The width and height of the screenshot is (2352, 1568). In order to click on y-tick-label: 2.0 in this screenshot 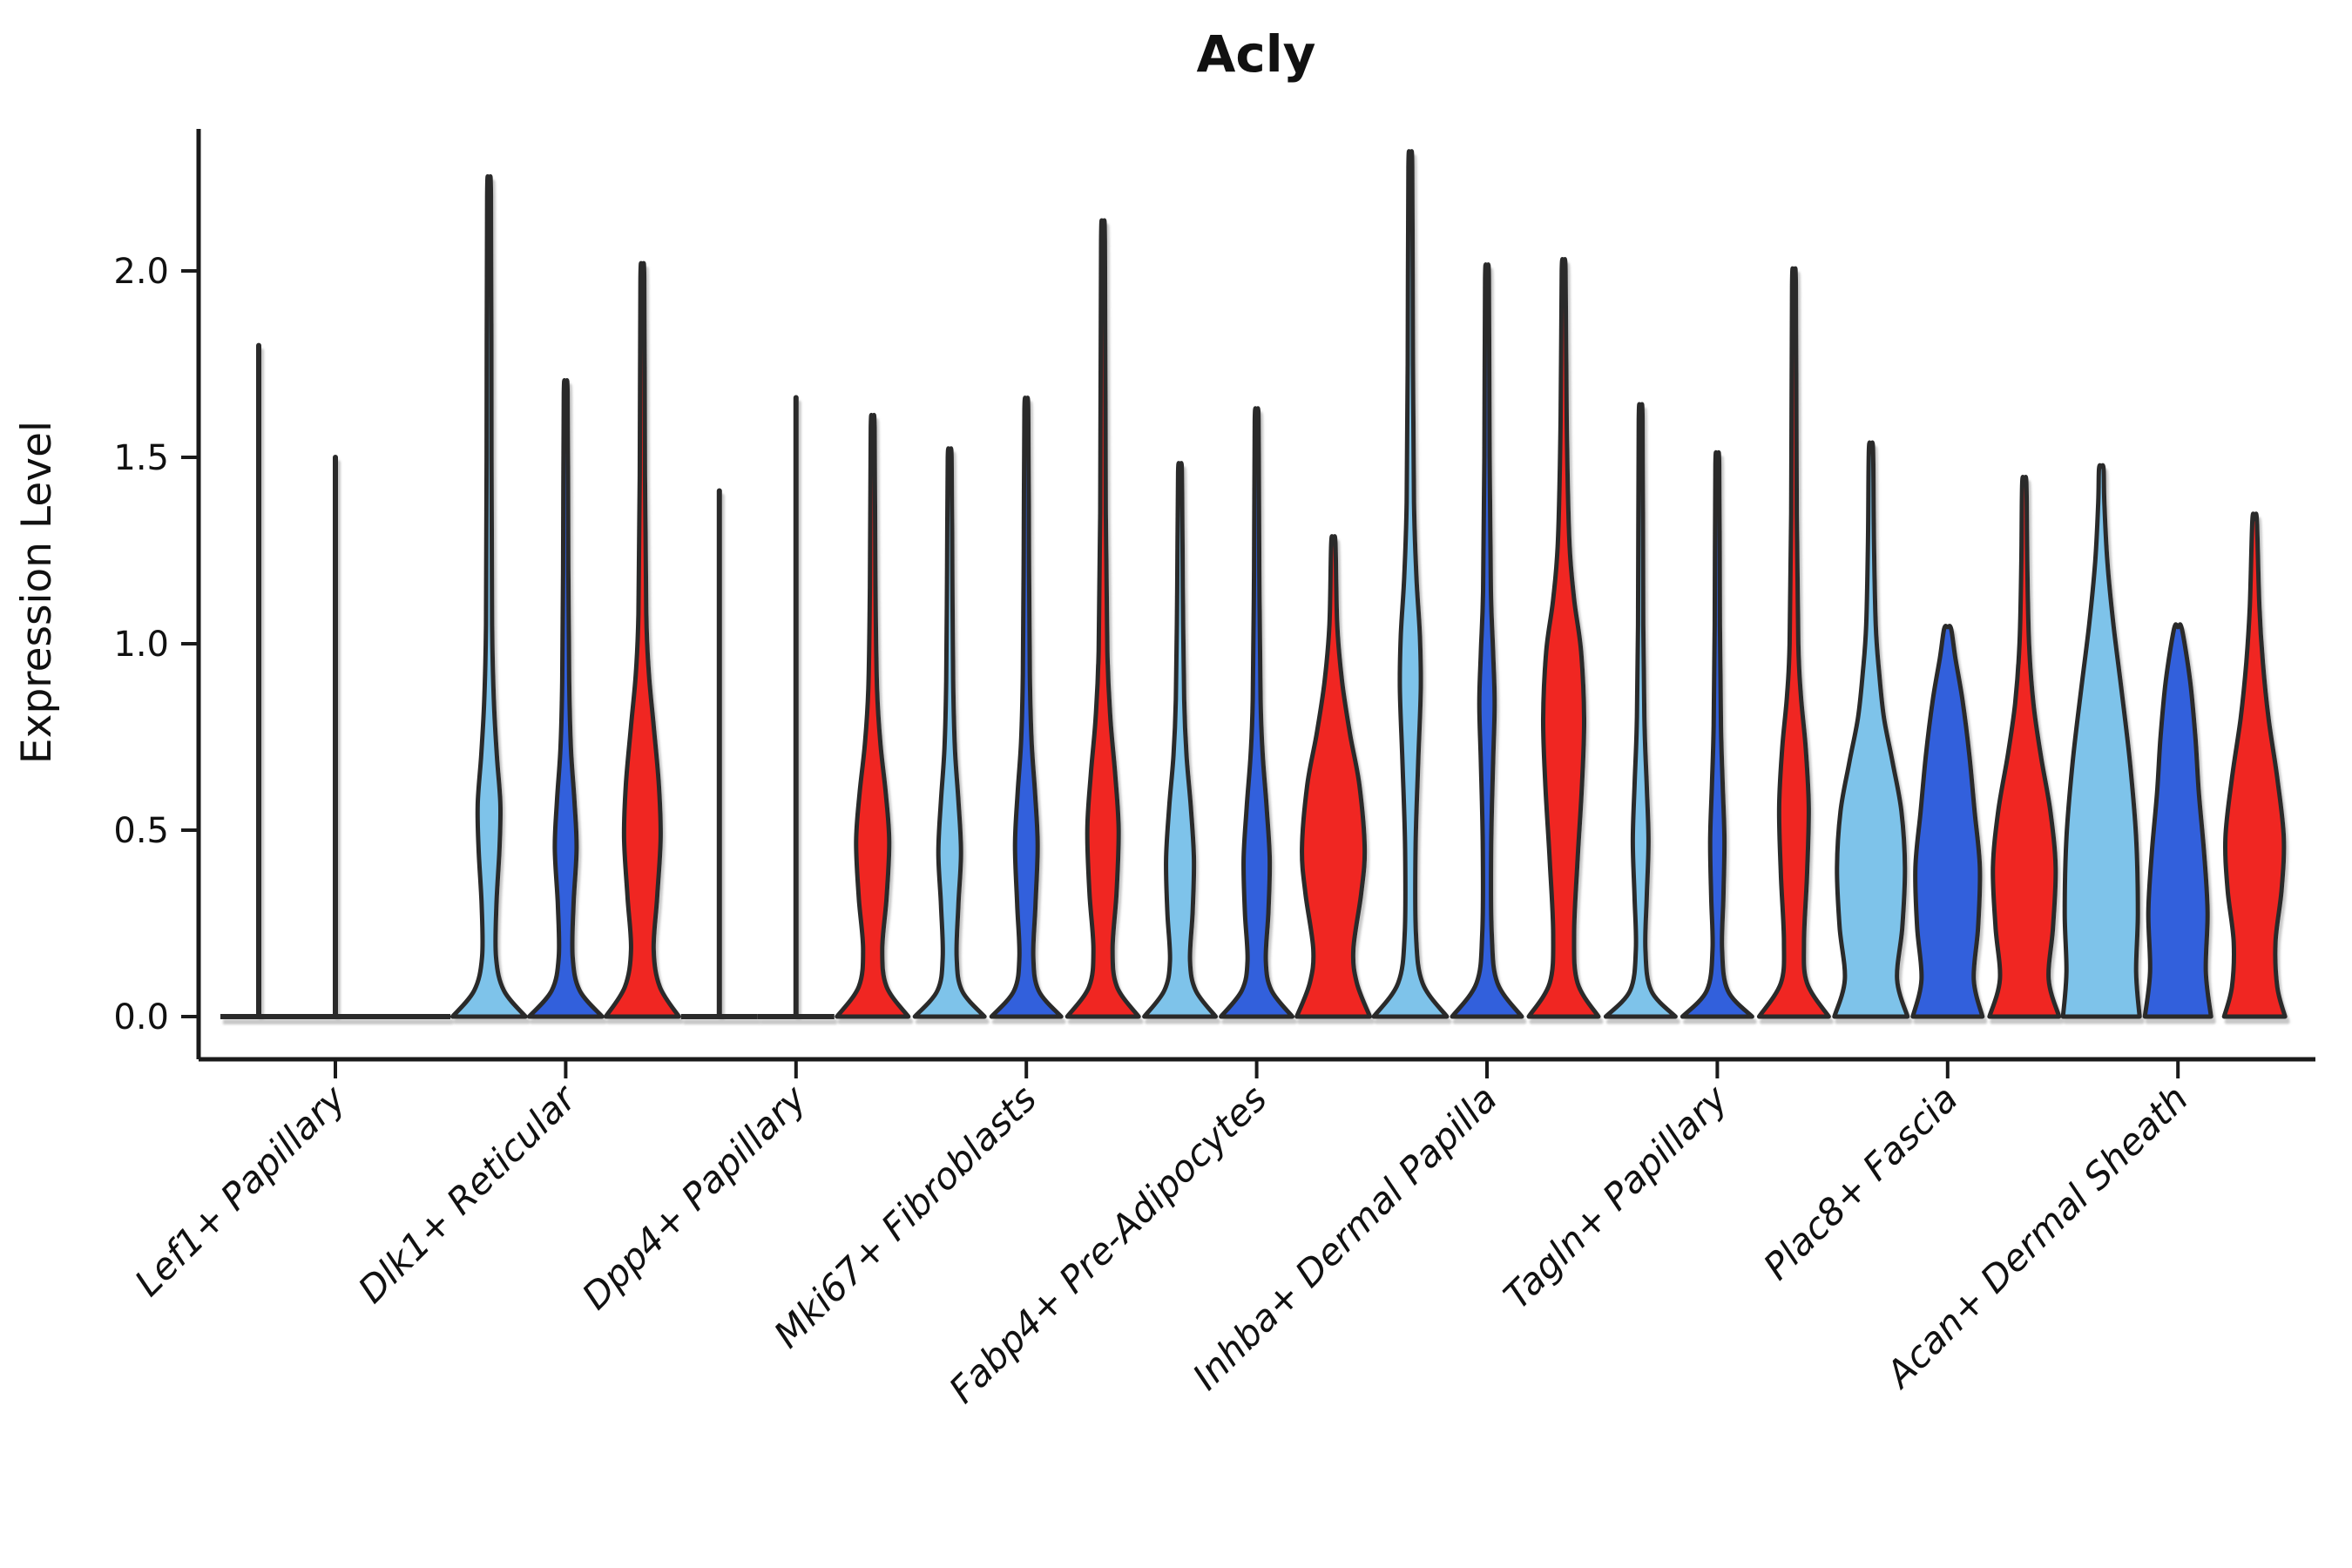, I will do `click(141, 272)`.